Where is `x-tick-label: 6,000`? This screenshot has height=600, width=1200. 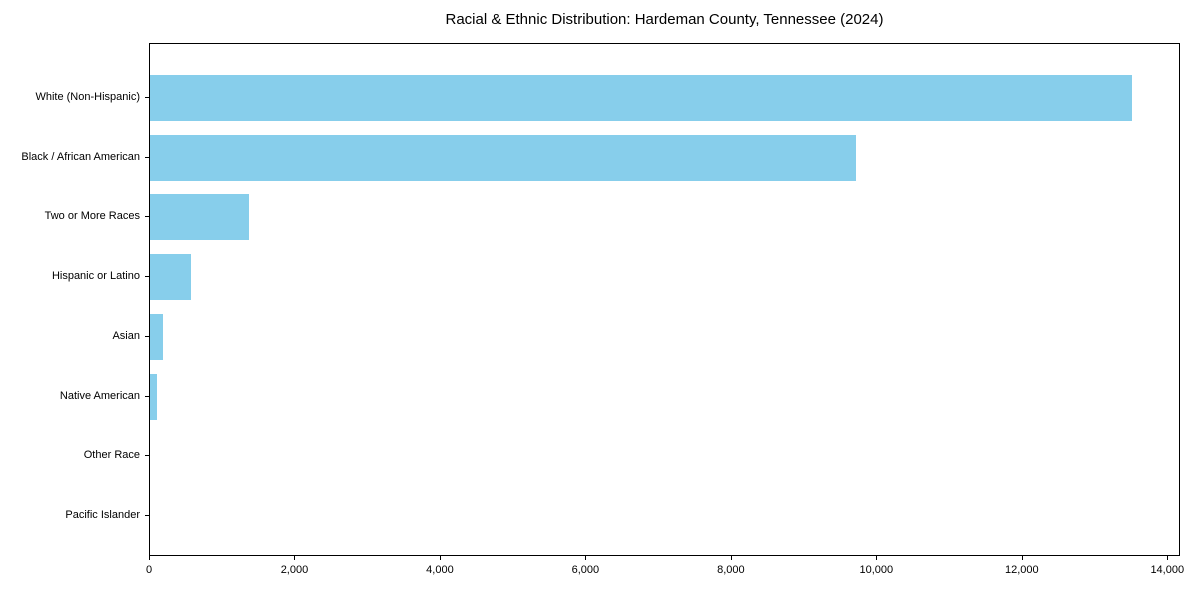 x-tick-label: 6,000 is located at coordinates (585, 570).